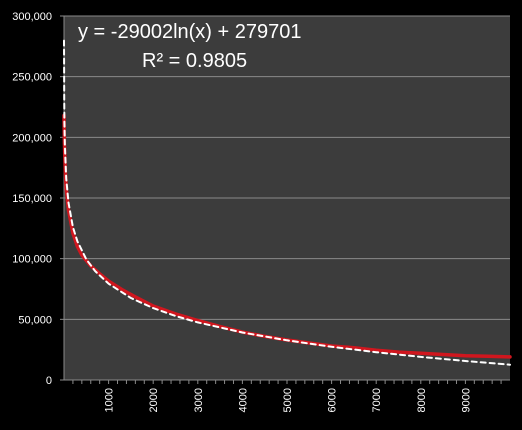 The height and width of the screenshot is (430, 522). I want to click on x-tick-label: 2000, so click(154, 400).